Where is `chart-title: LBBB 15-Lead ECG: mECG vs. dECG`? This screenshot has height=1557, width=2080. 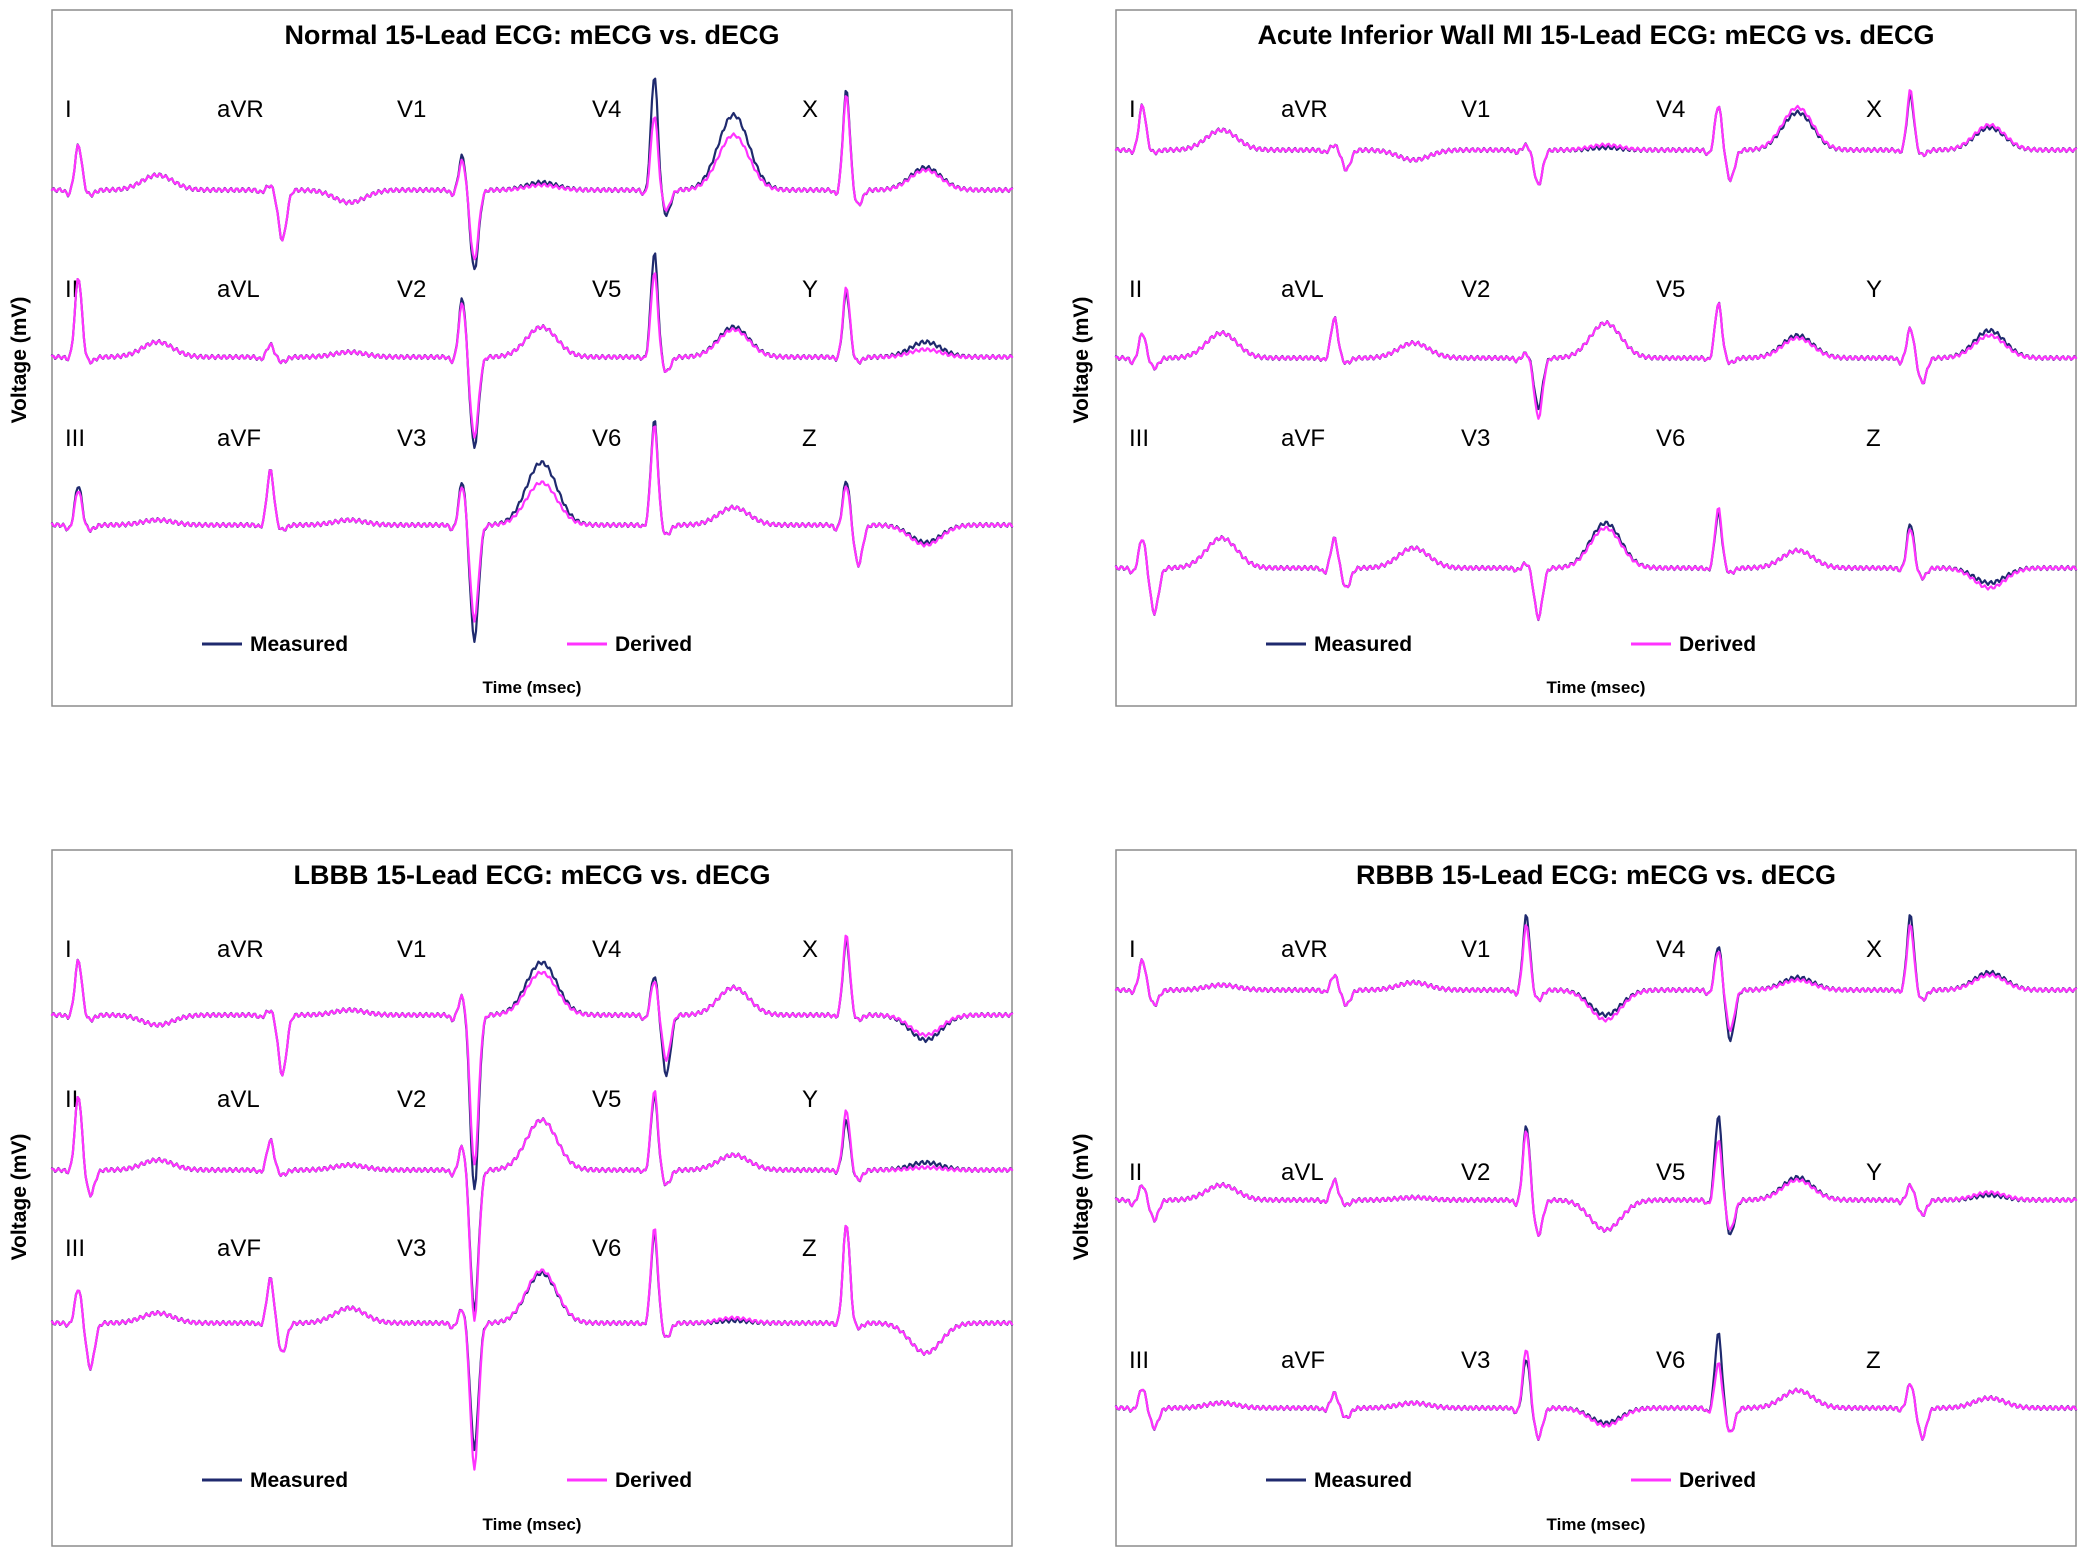 chart-title: LBBB 15-Lead ECG: mECG vs. dECG is located at coordinates (531, 875).